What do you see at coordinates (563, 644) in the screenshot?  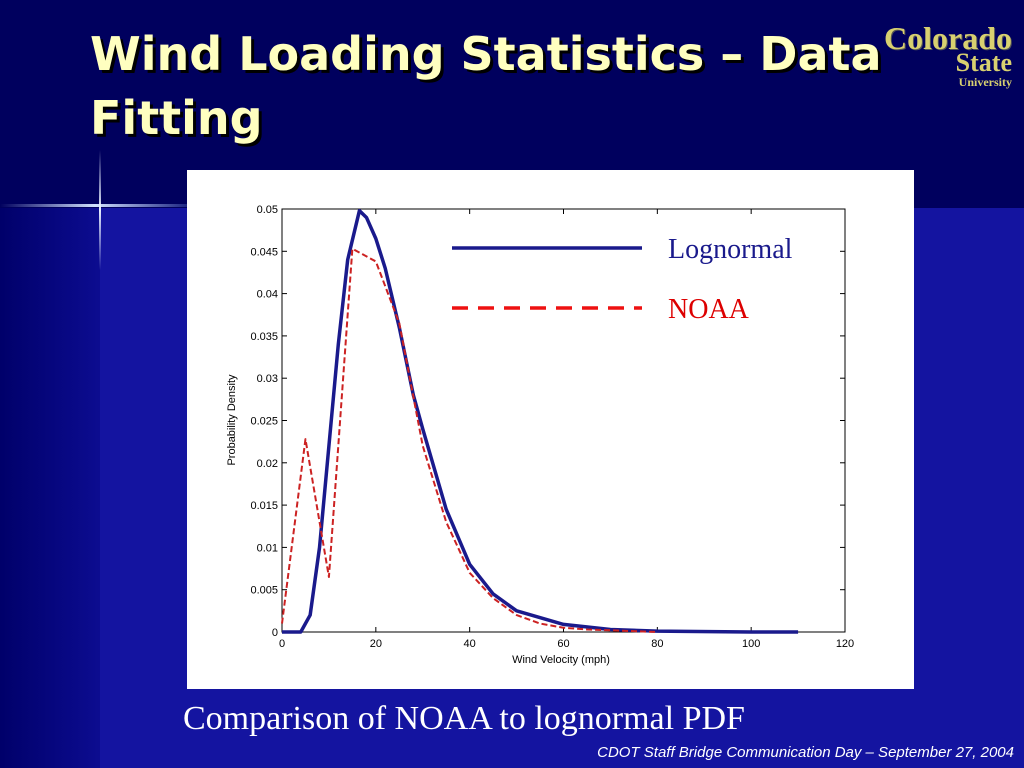 I see `x-tick-label: 60` at bounding box center [563, 644].